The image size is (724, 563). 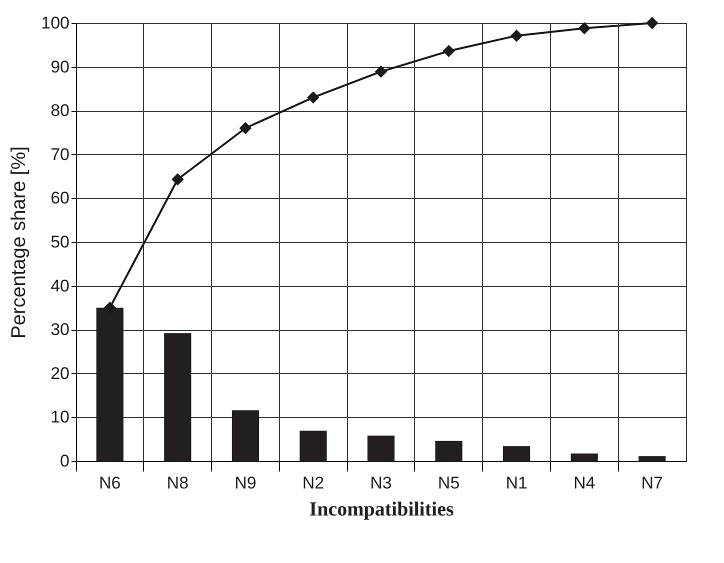 I want to click on x-tick-label: N6, so click(x=110, y=483).